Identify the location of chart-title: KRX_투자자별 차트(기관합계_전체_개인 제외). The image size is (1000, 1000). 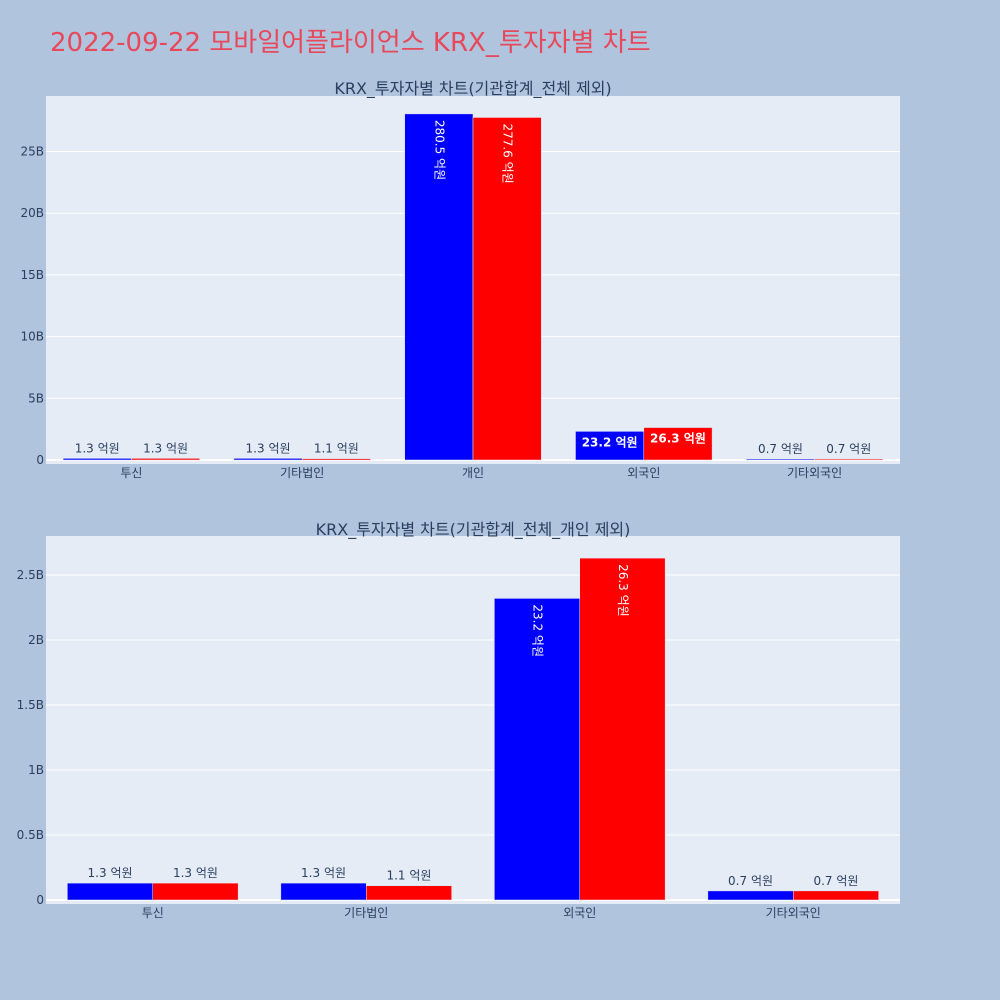
(473, 530).